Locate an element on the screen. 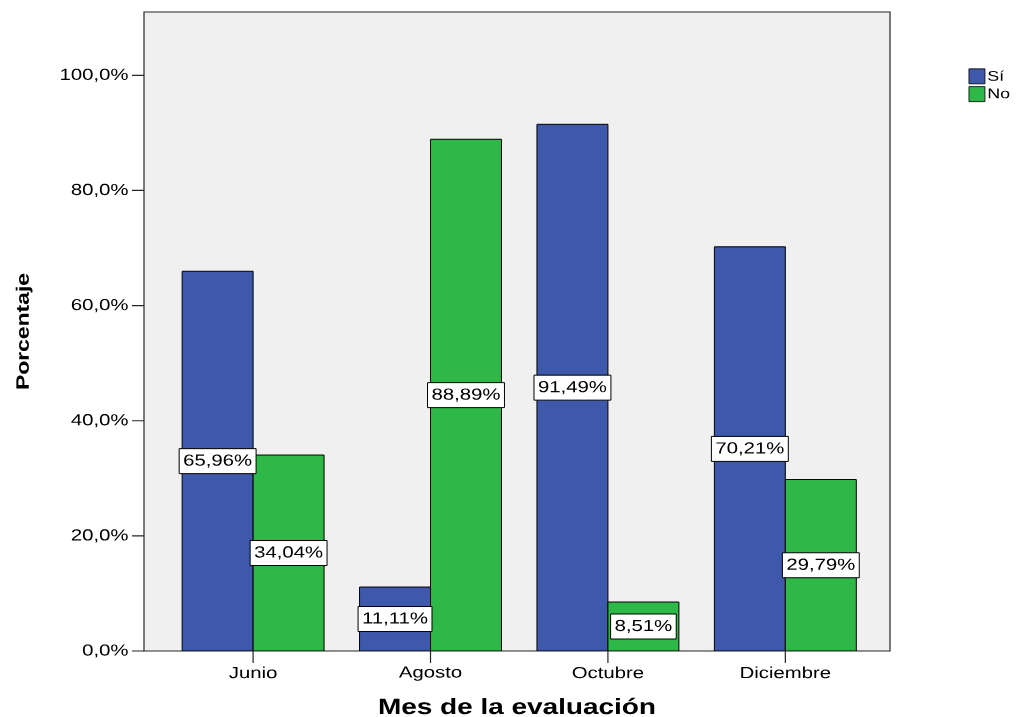 The height and width of the screenshot is (717, 1018). legend-label: No is located at coordinates (999, 93).